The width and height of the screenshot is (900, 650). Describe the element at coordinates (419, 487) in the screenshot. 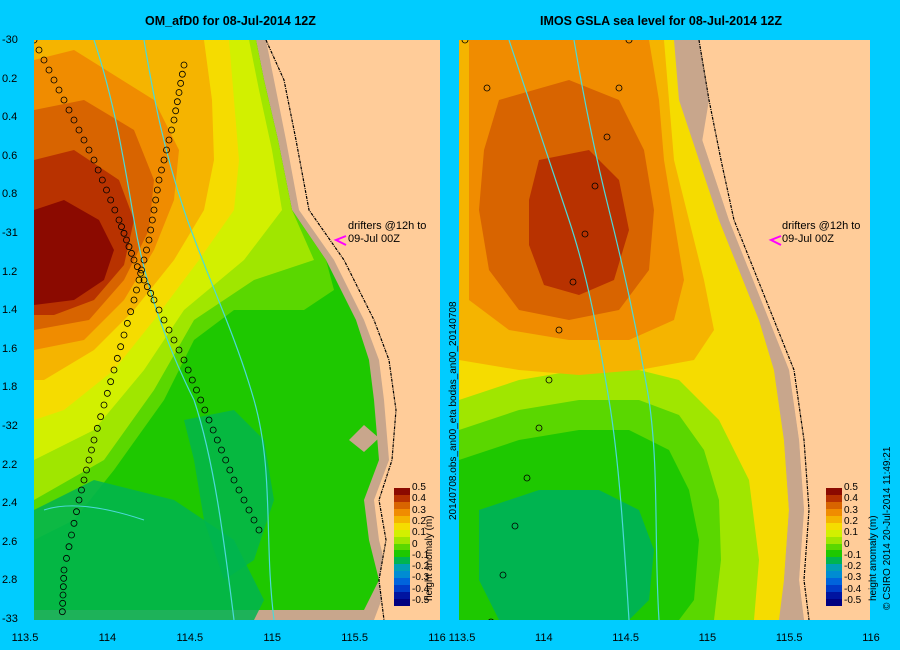

I see `colorbar-tick-label: 0.5` at that location.